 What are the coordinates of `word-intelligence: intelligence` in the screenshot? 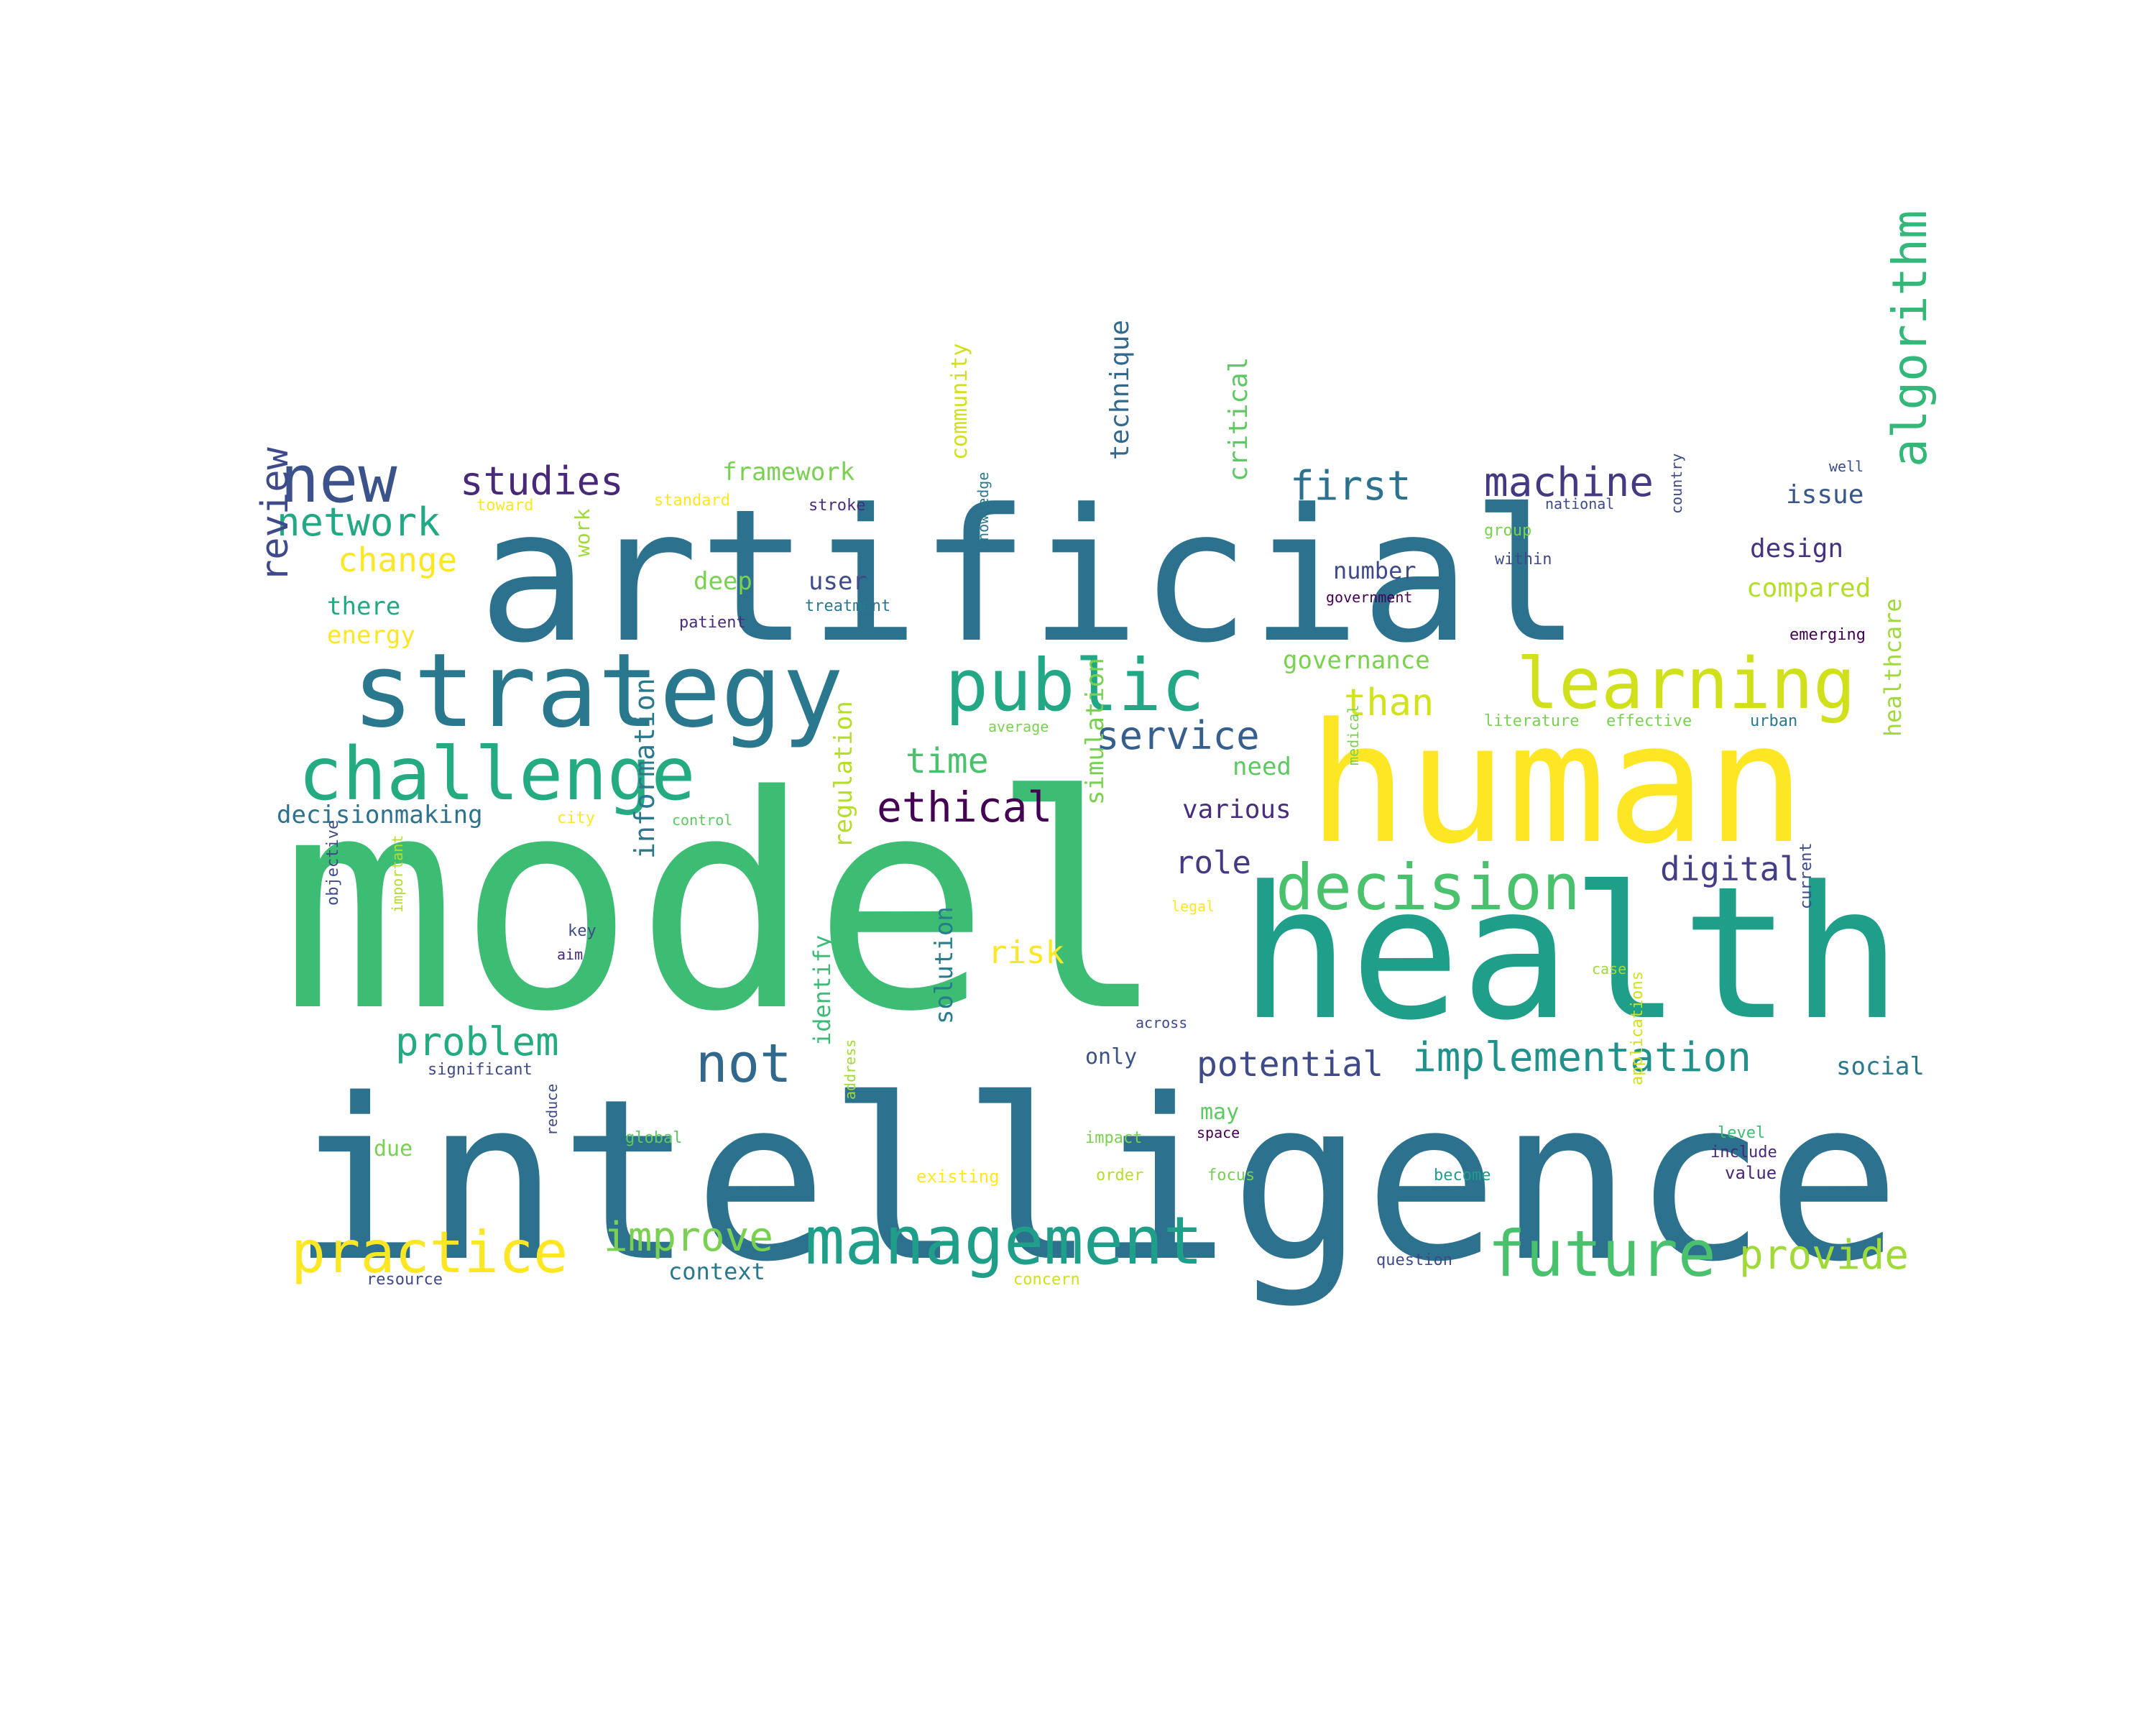 It's located at (1096, 1181).